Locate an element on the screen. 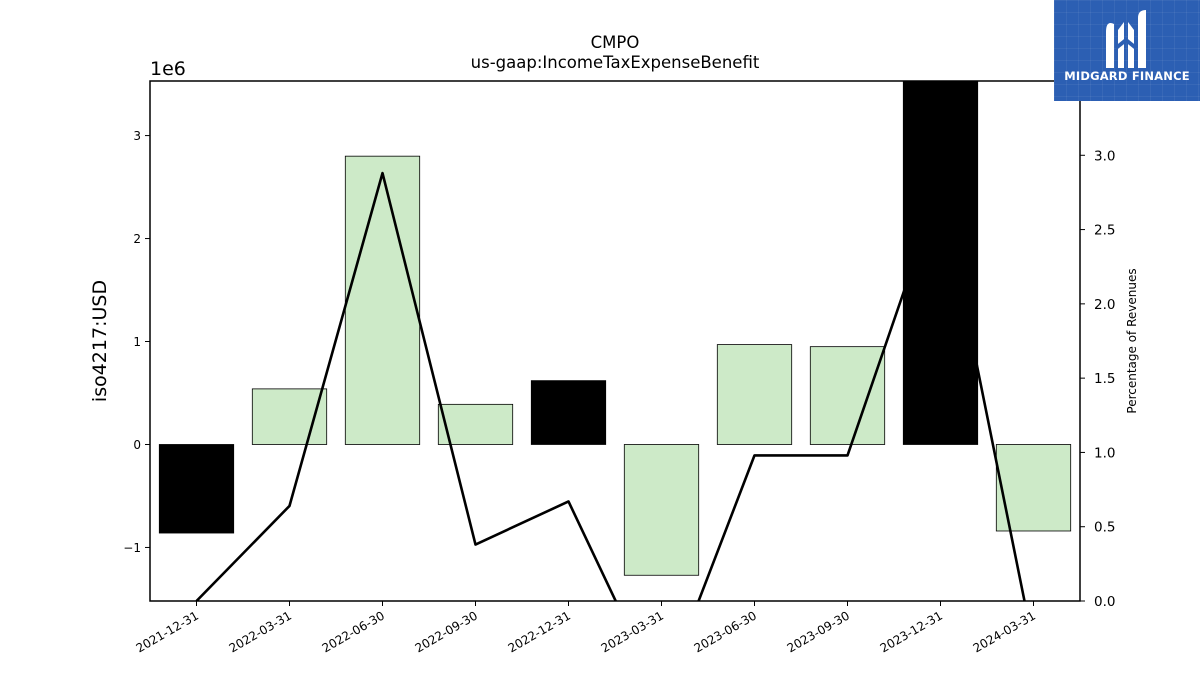 The width and height of the screenshot is (1200, 675). x-tick-label: 2023-09-30 is located at coordinates (818, 631).